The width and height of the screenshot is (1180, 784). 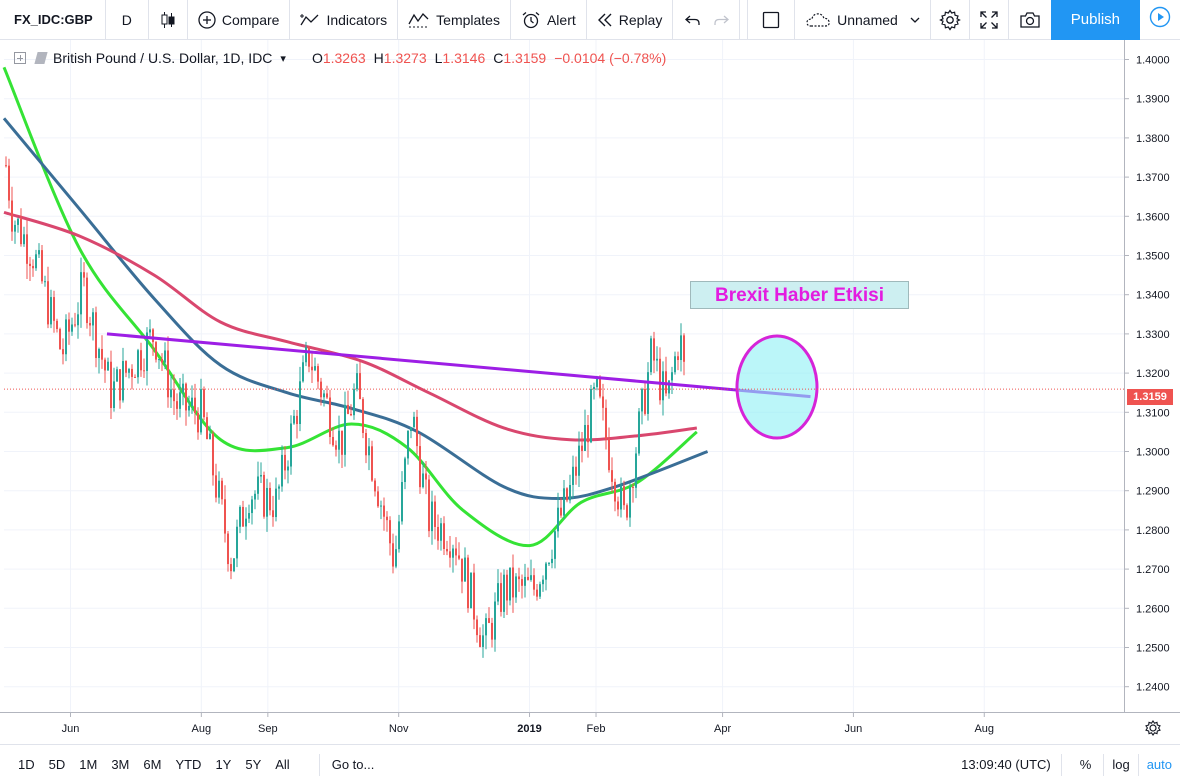 I want to click on range-1m: 1M, so click(x=88, y=764).